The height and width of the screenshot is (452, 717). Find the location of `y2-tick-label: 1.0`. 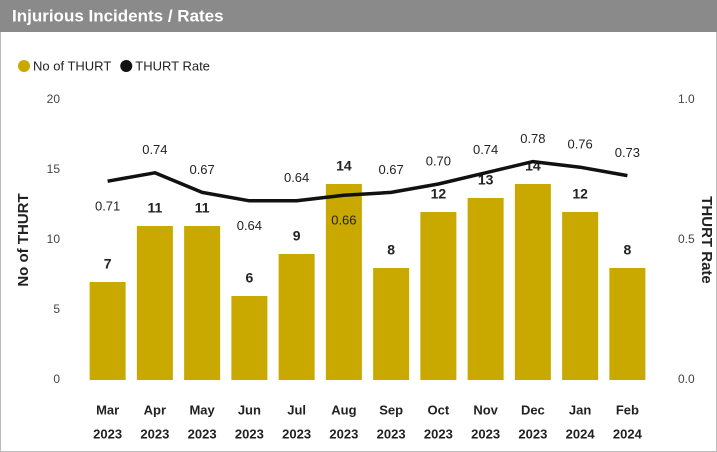

y2-tick-label: 1.0 is located at coordinates (686, 99).